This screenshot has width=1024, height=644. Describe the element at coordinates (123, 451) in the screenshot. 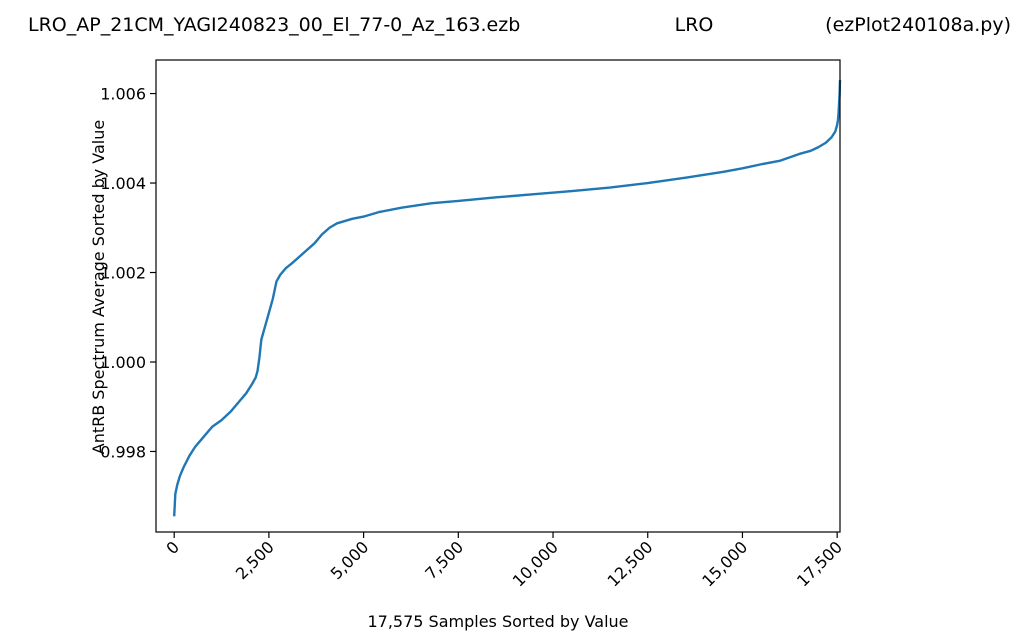

I see `y-tick-label: 0.998` at that location.